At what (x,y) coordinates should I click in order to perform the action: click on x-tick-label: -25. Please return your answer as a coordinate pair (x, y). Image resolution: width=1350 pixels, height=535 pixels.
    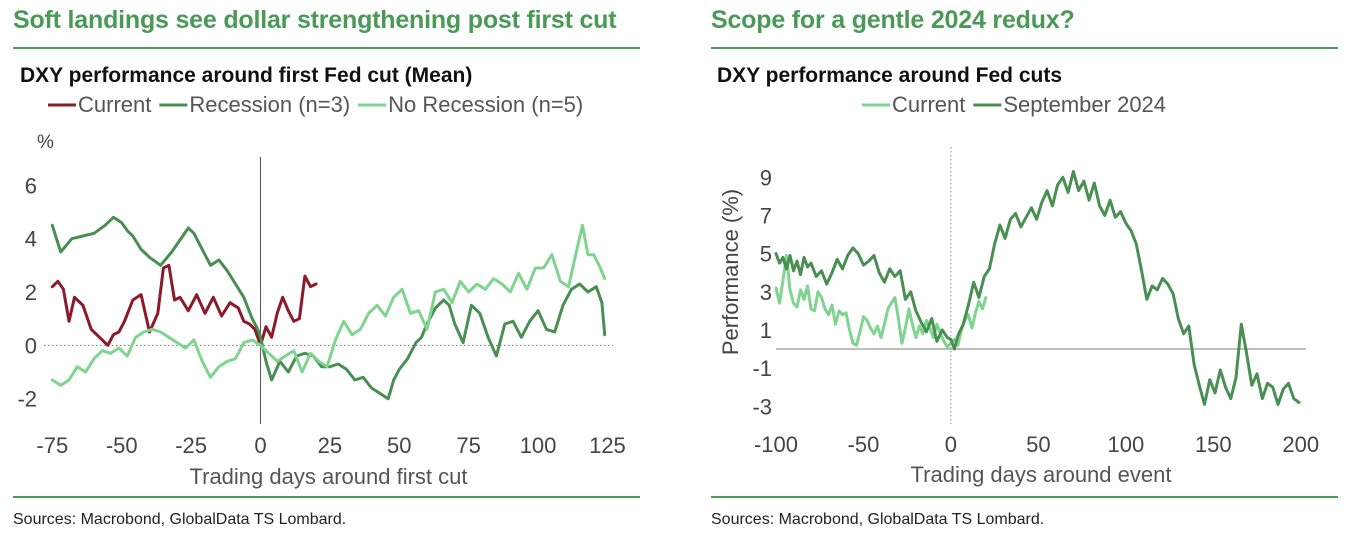
    Looking at the image, I should click on (191, 445).